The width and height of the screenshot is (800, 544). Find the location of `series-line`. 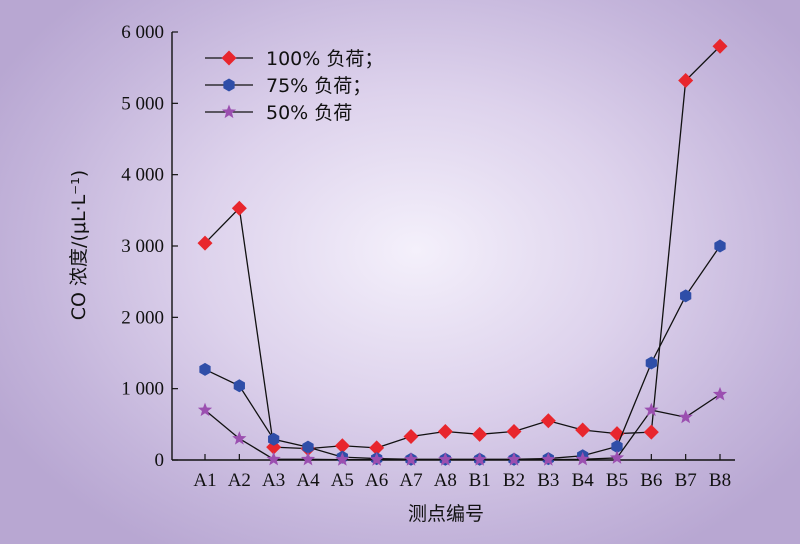

series-line is located at coordinates (462, 427).